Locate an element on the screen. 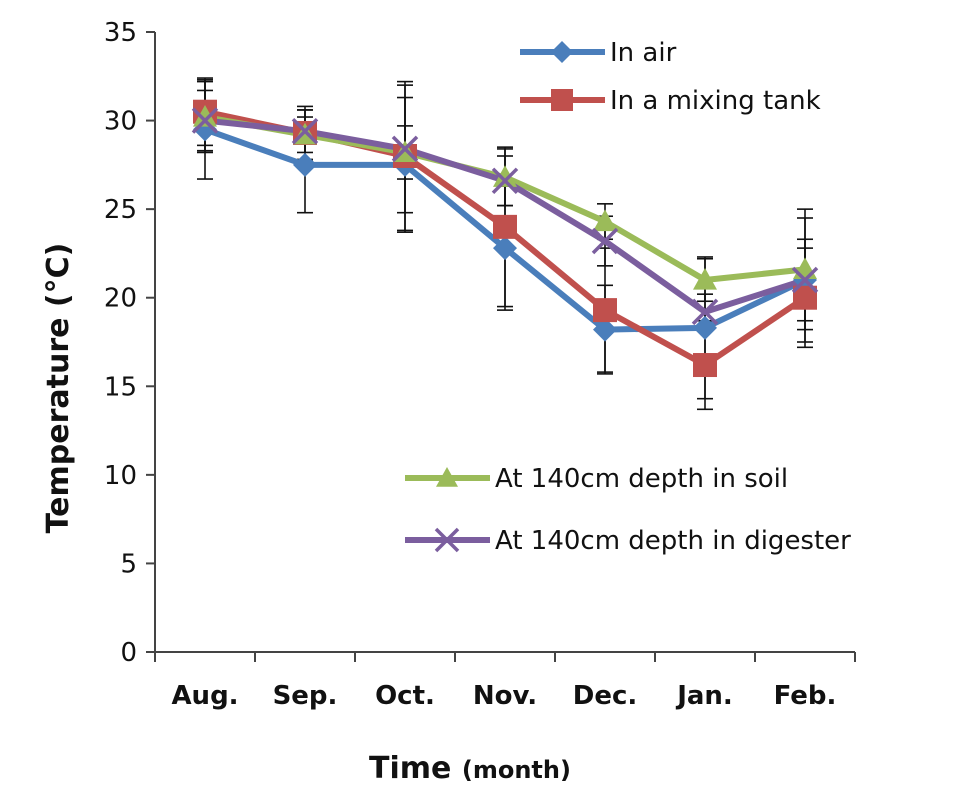 This screenshot has height=797, width=958. y-tick-label-15: 15 is located at coordinates (120, 387).